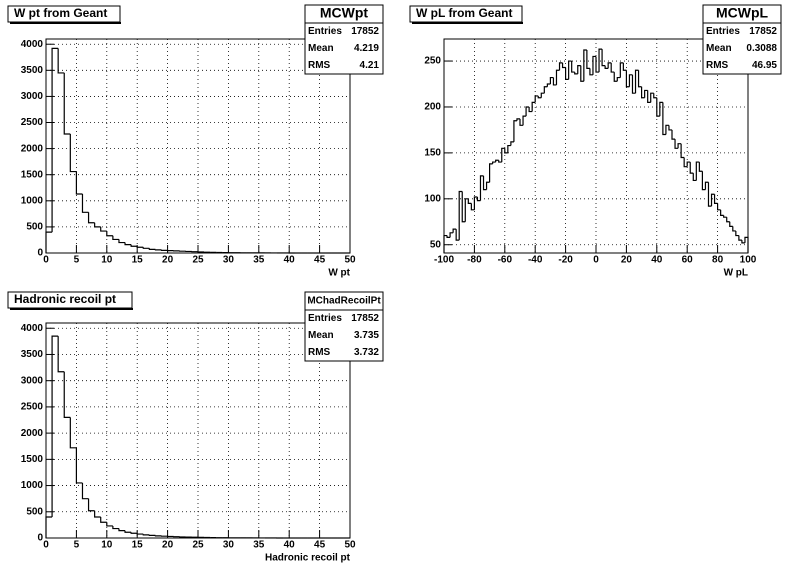 This screenshot has width=796, height=572. Describe the element at coordinates (505, 260) in the screenshot. I see `x-tick-label: -60` at that location.